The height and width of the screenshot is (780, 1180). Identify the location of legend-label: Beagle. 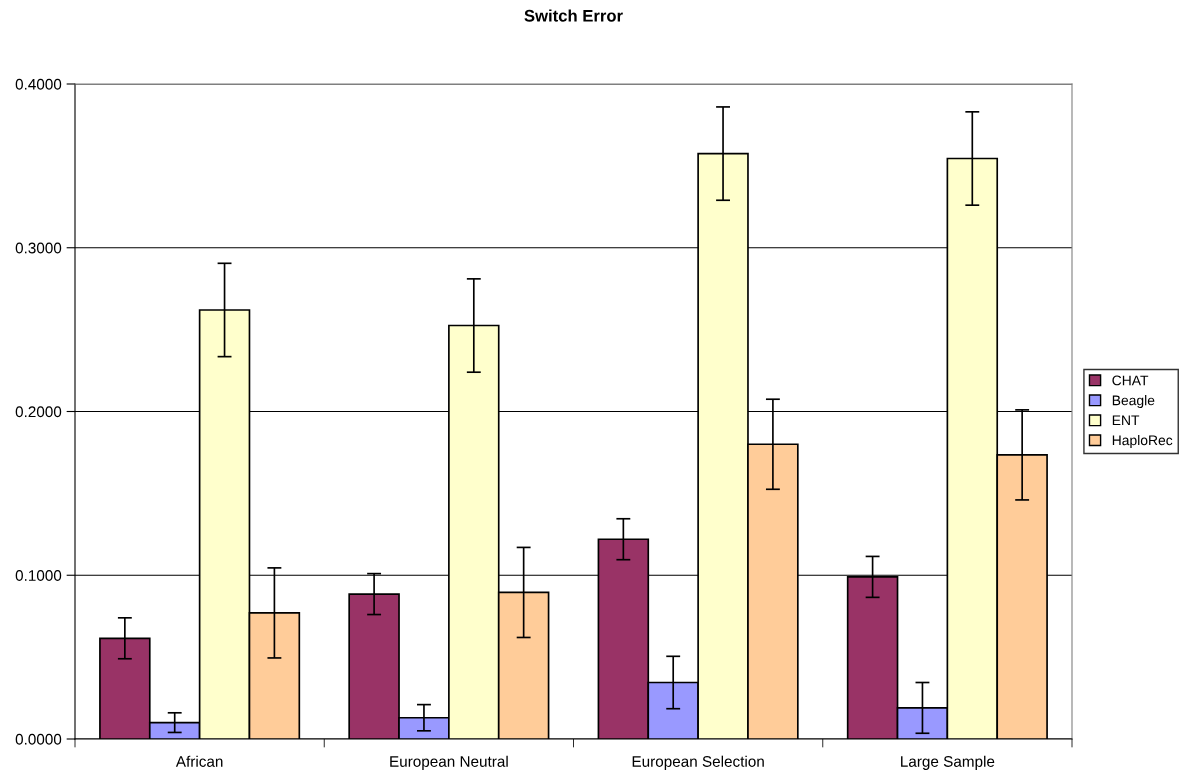
(1133, 402).